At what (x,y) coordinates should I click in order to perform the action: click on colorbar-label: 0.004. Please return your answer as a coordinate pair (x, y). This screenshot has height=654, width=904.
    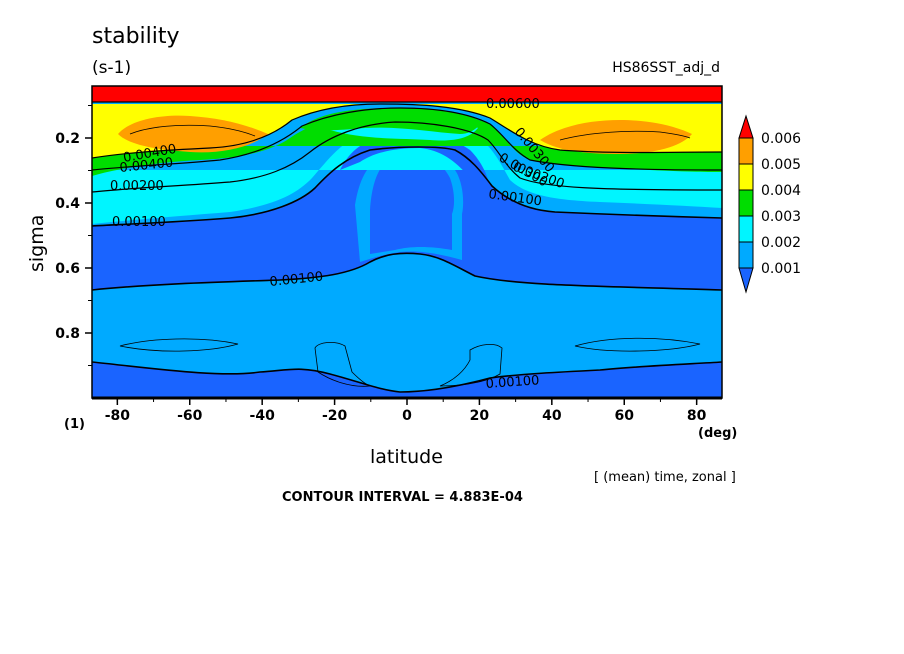
    Looking at the image, I should click on (781, 191).